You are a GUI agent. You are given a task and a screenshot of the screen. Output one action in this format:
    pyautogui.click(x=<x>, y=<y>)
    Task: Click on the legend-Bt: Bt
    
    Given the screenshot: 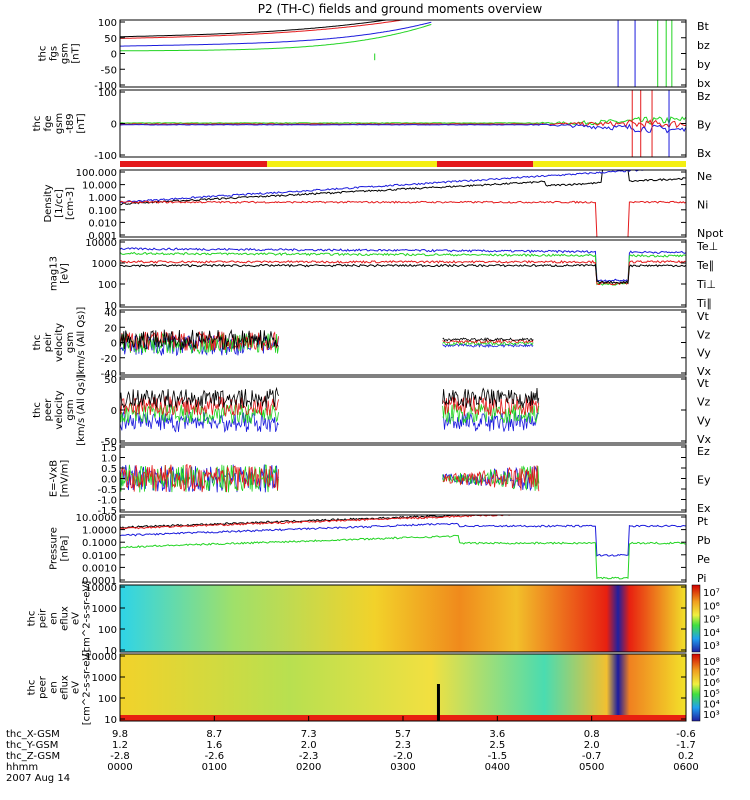 What is the action you would take?
    pyautogui.click(x=703, y=26)
    